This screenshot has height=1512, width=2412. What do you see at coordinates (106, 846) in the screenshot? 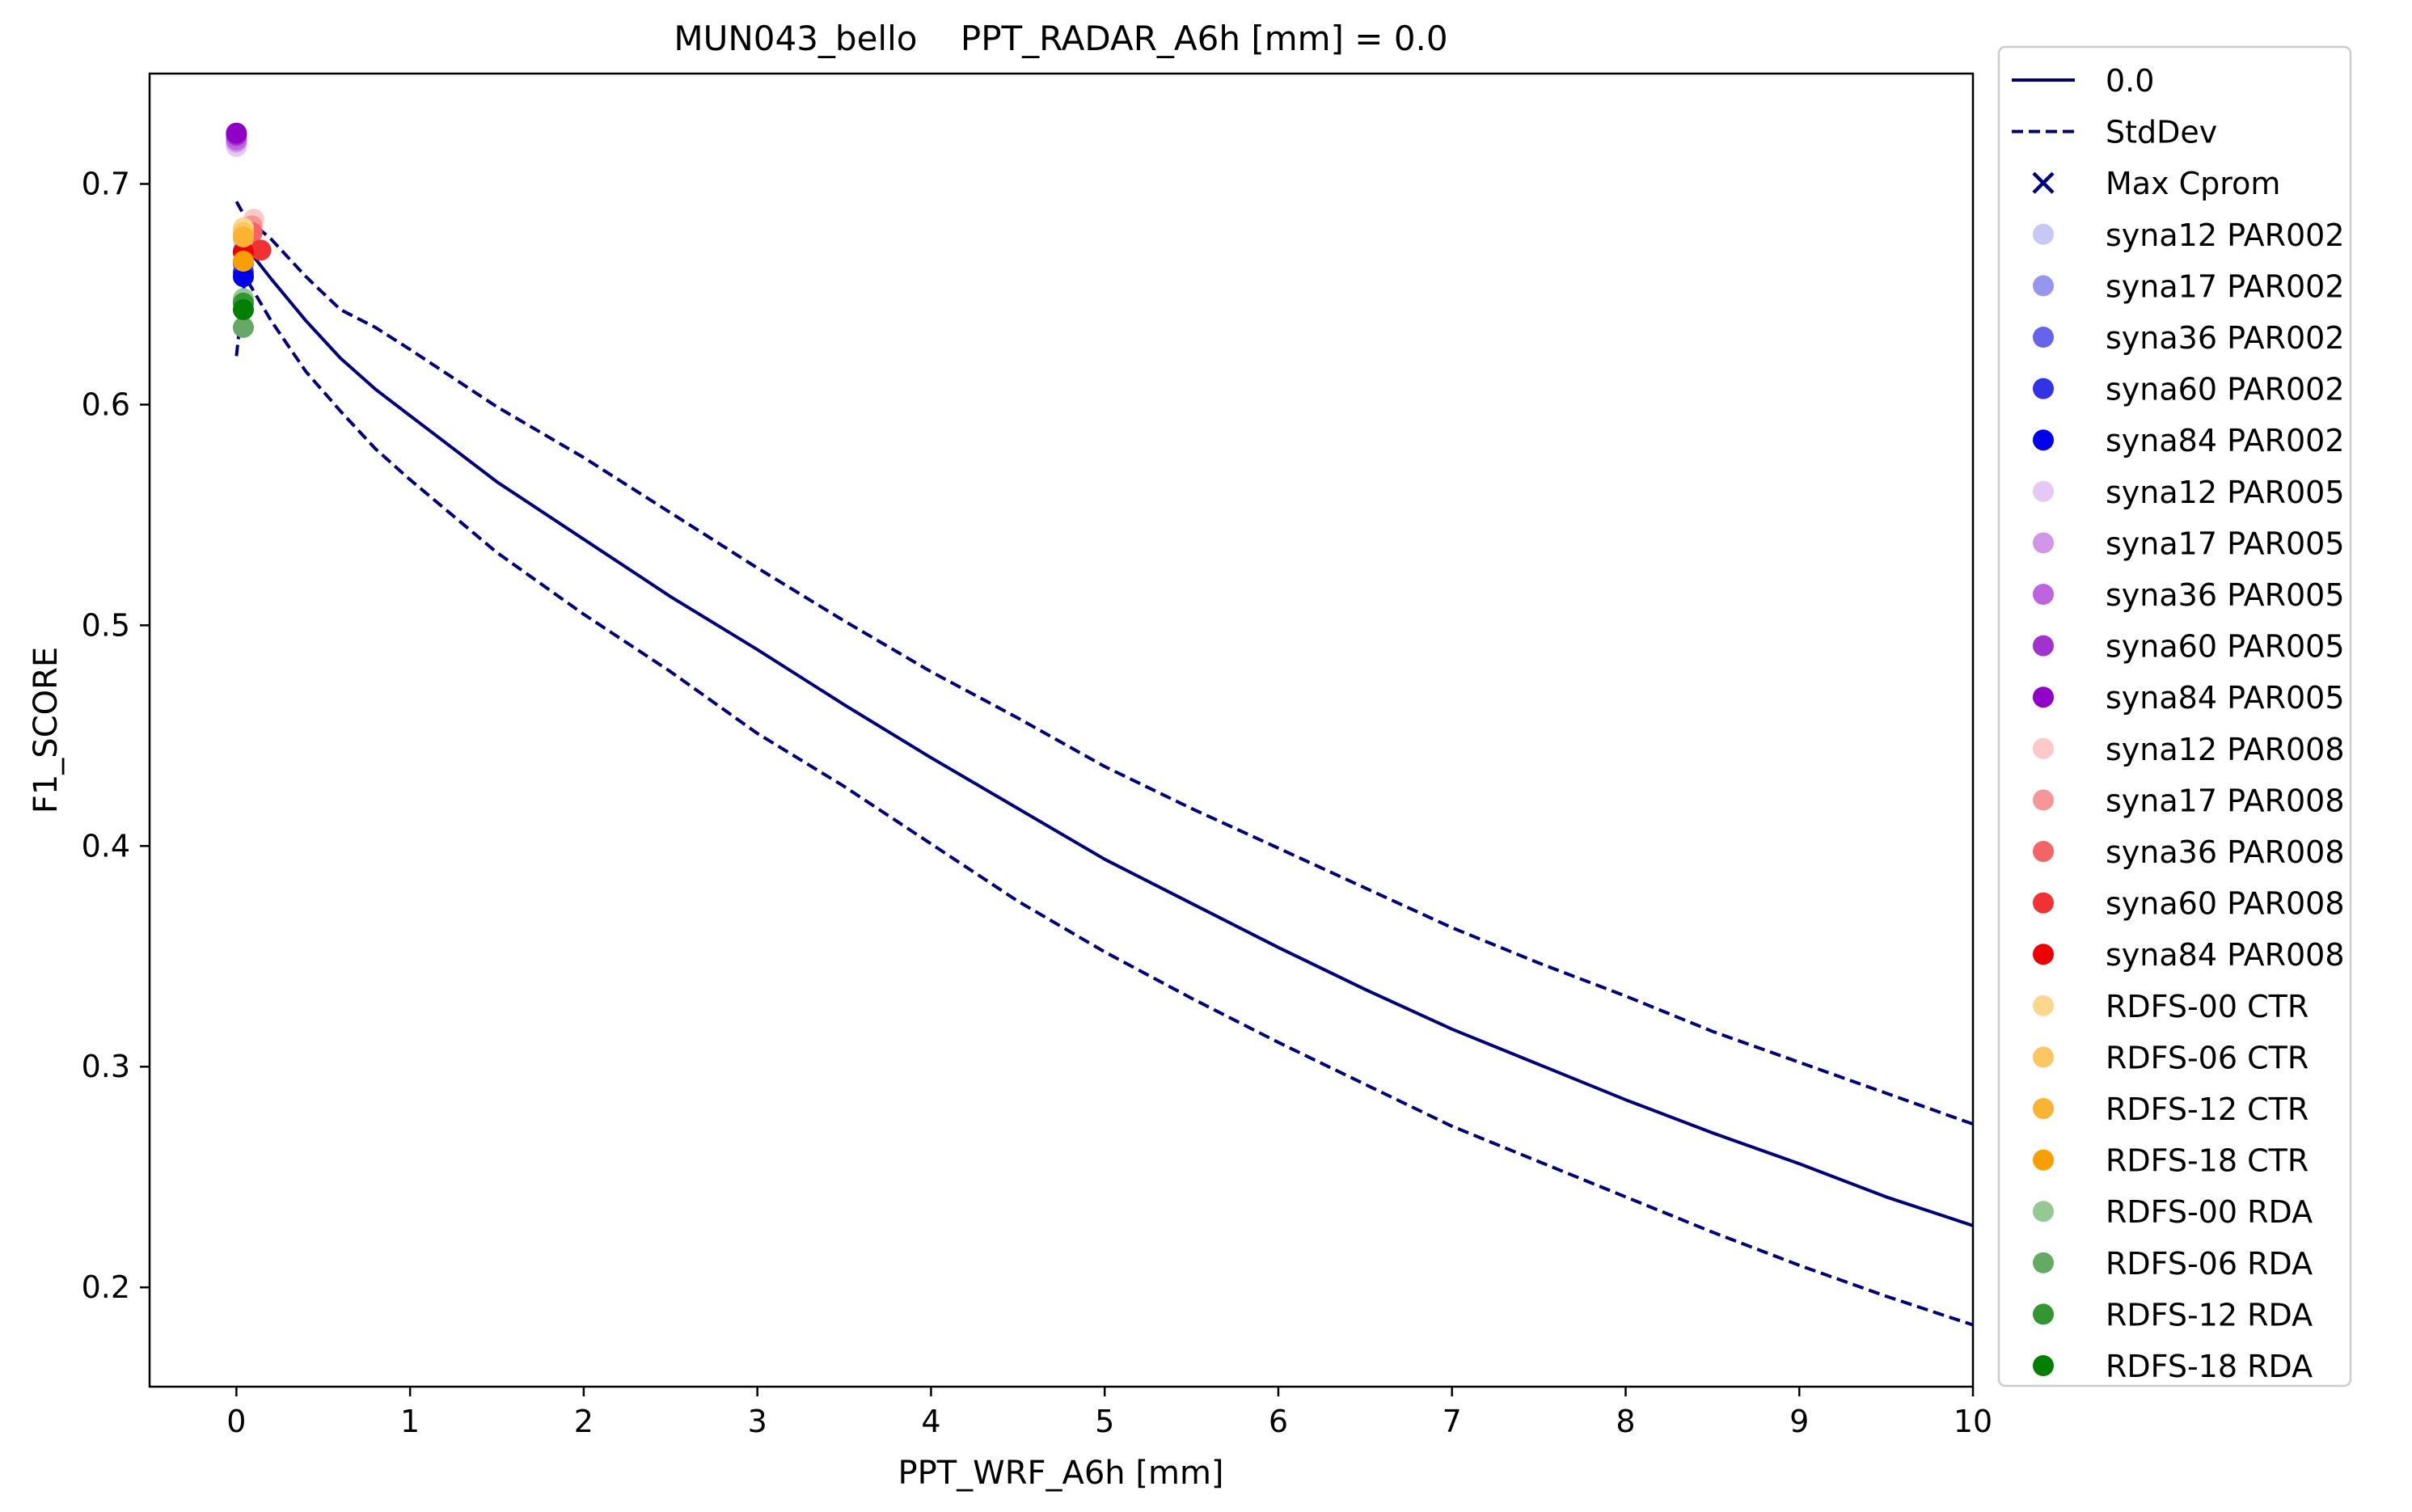
I see `y-tick-label: 0.4` at bounding box center [106, 846].